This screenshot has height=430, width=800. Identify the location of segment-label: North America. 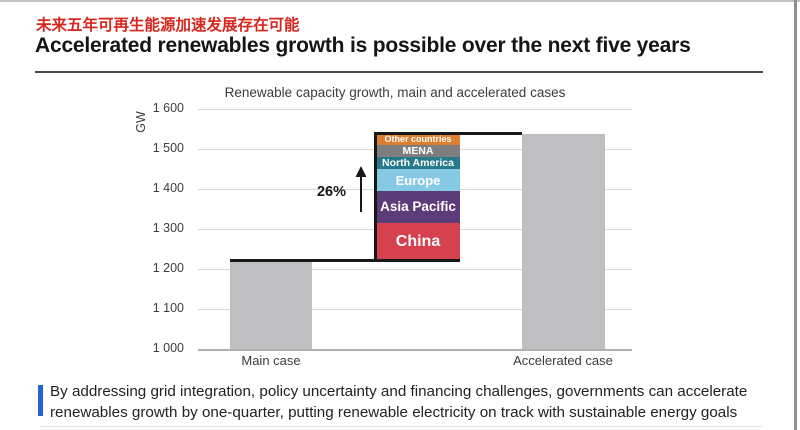
(418, 162).